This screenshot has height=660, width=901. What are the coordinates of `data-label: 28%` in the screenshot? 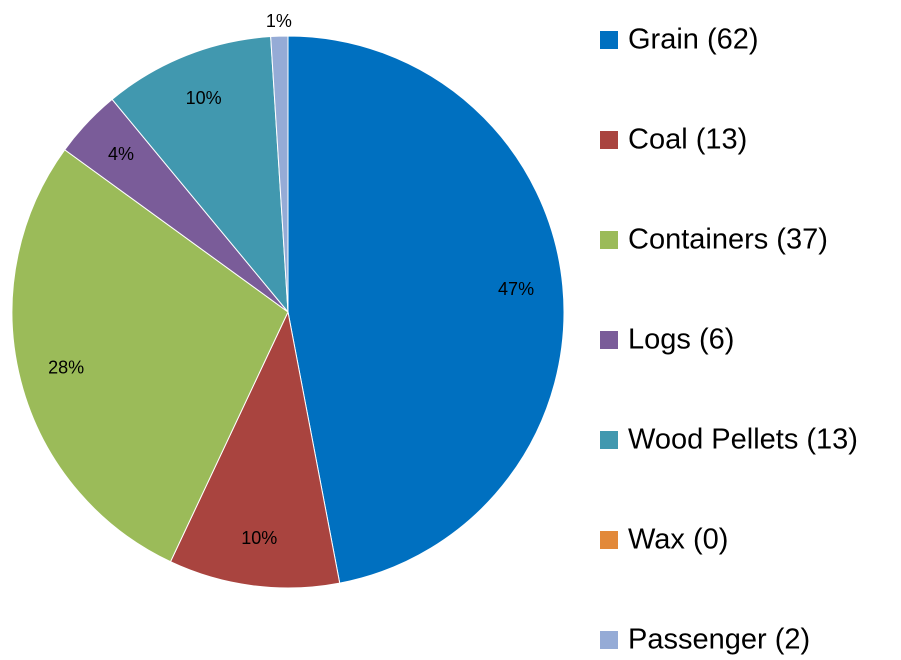 It's located at (66, 368).